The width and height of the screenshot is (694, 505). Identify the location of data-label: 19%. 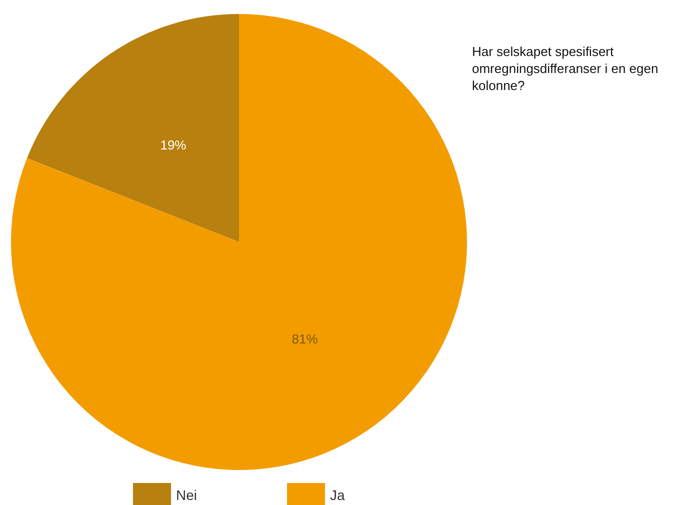
(173, 145).